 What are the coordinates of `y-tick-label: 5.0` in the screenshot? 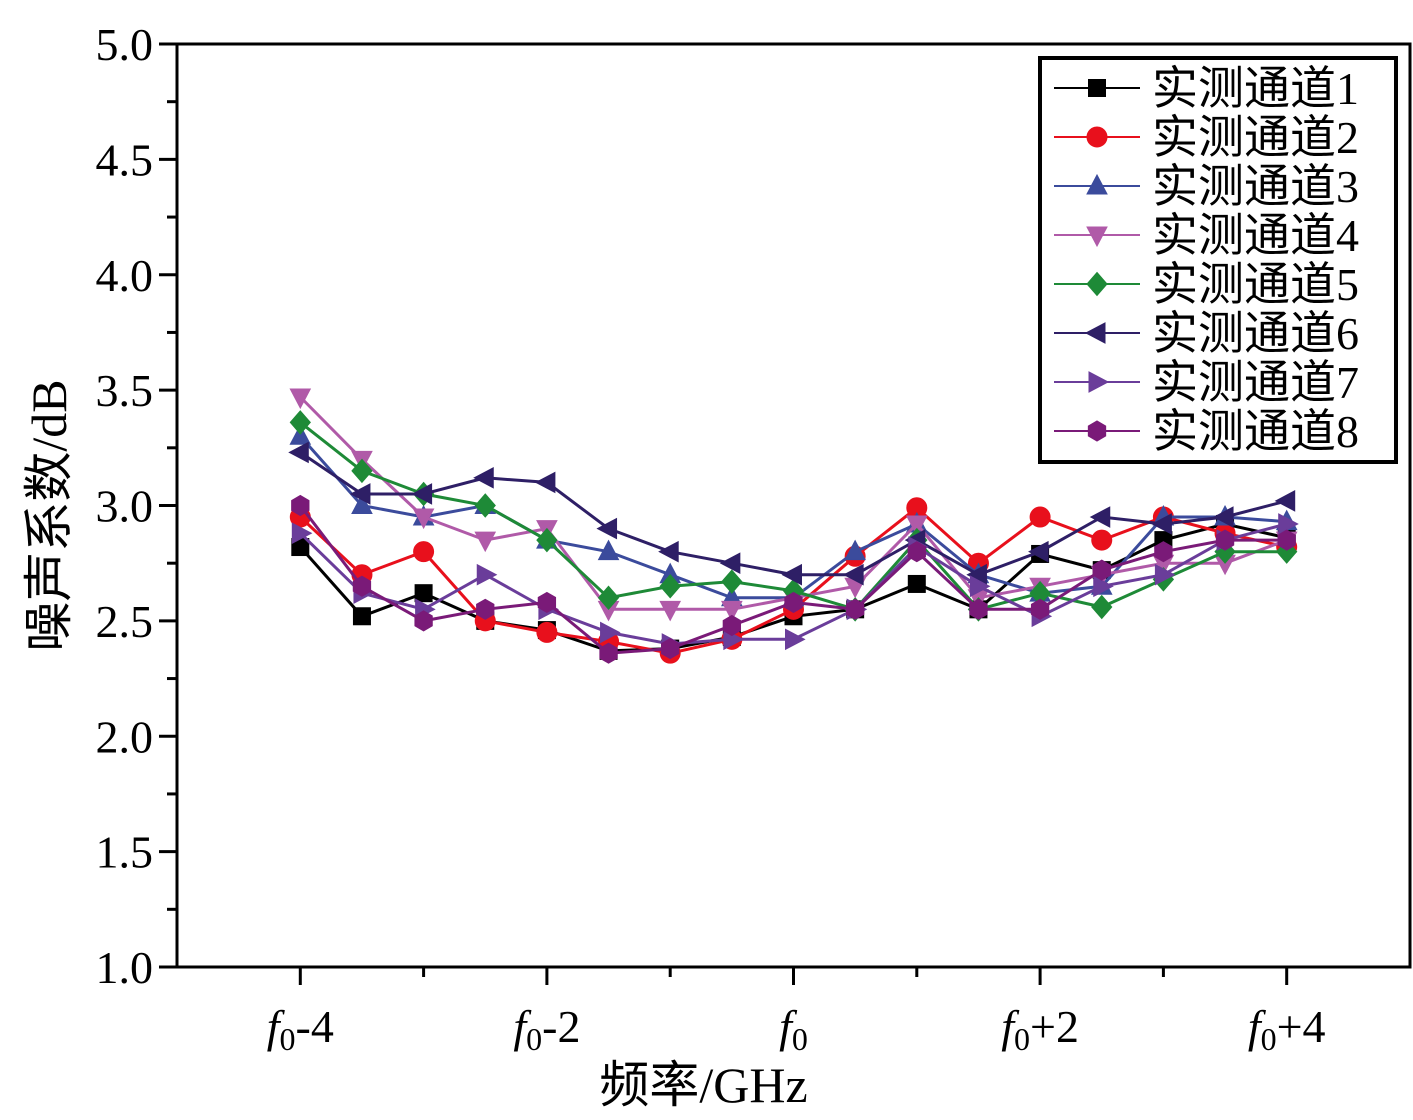 It's located at (125, 44).